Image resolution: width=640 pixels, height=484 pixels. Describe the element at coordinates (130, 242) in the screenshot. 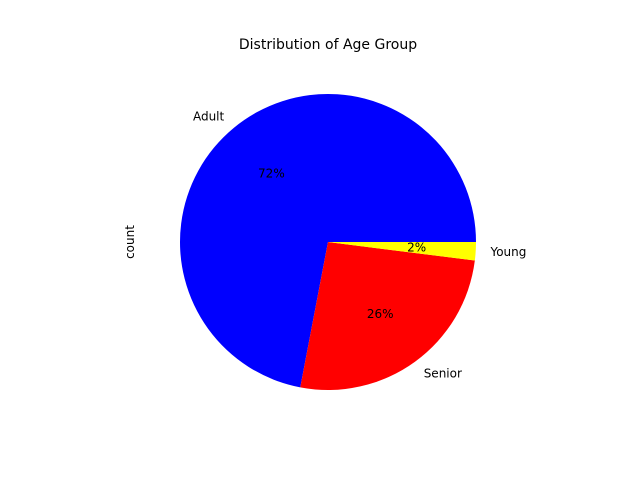

I see `y-axis-label: count` at that location.